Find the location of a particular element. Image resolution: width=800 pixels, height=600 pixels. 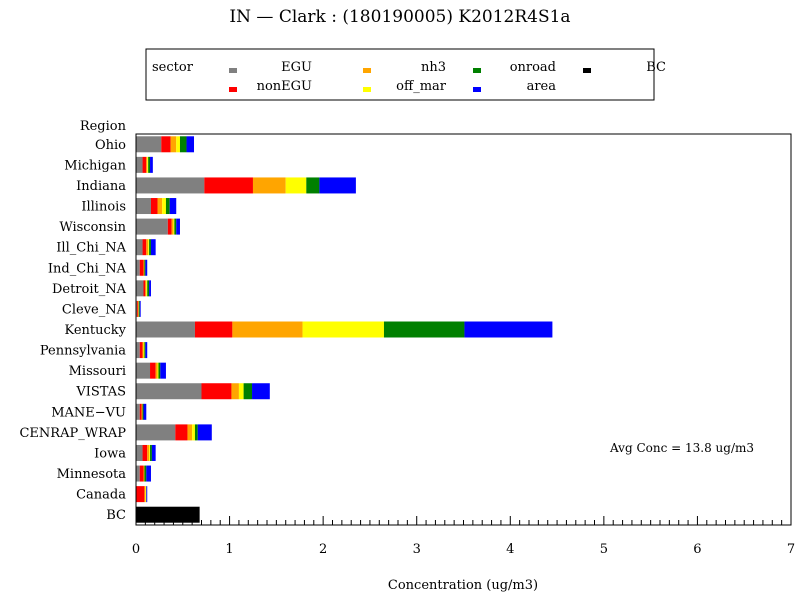

x-tick-label: 0 is located at coordinates (136, 549).